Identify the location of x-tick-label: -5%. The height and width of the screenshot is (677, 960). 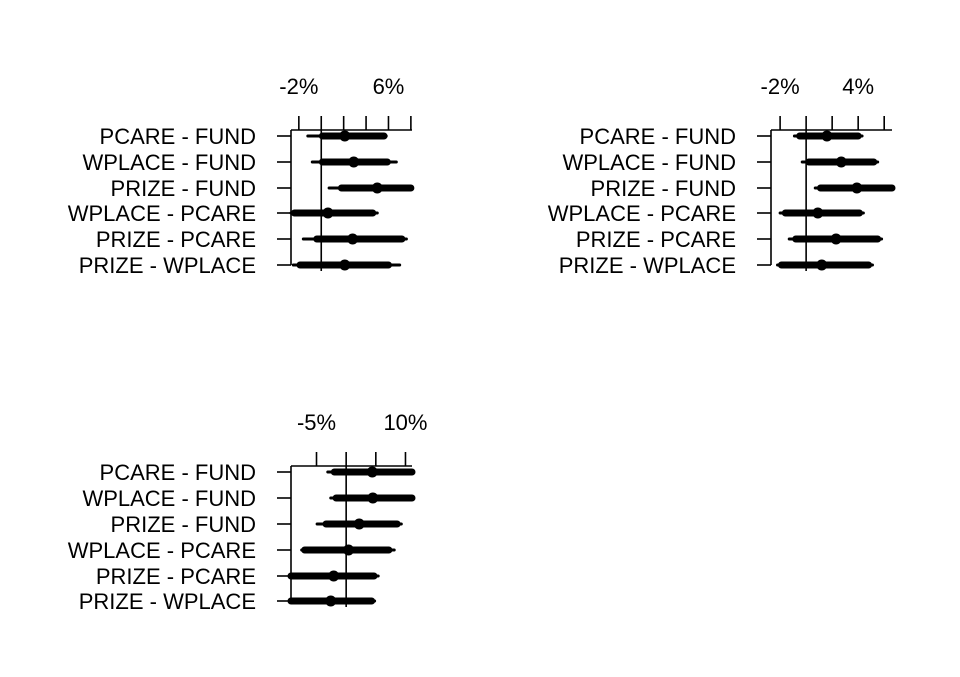
(316, 422).